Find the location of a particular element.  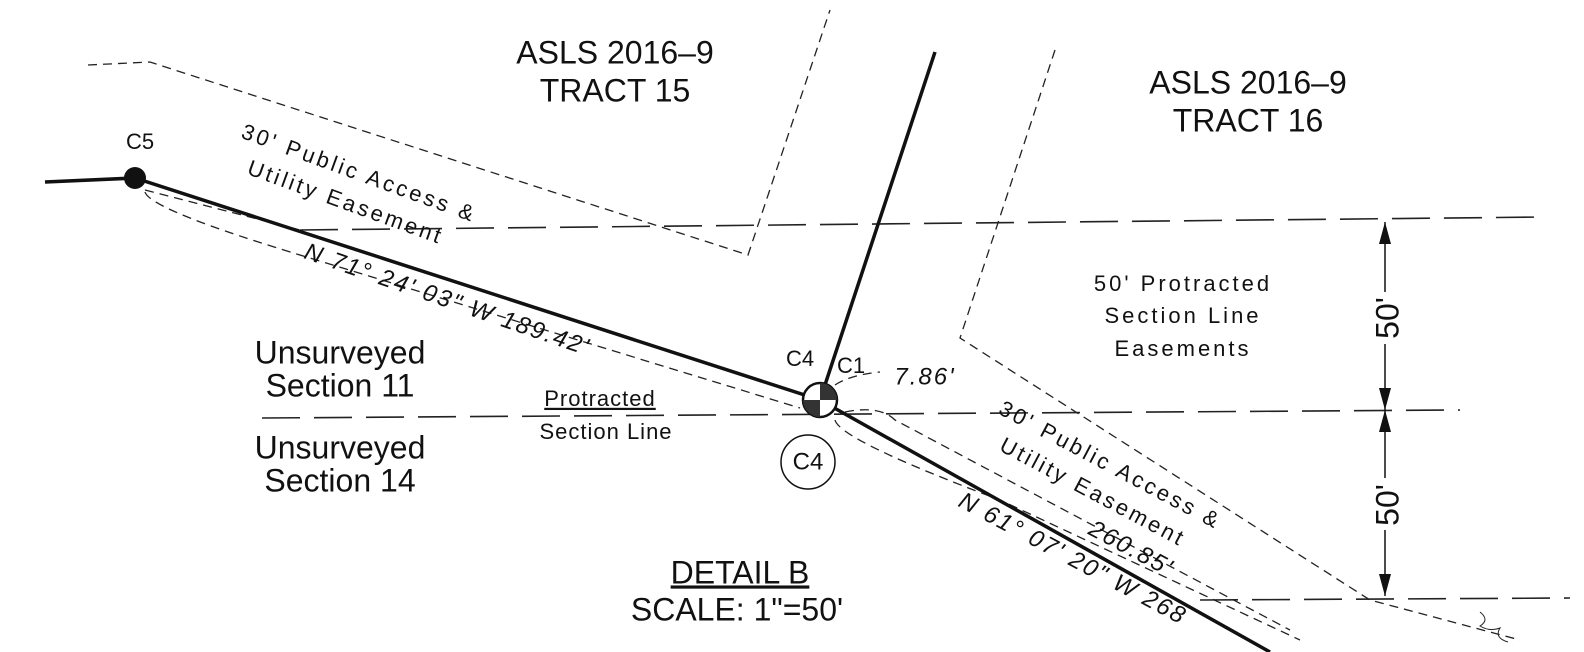

protracted-label: Protracted is located at coordinates (600, 398).